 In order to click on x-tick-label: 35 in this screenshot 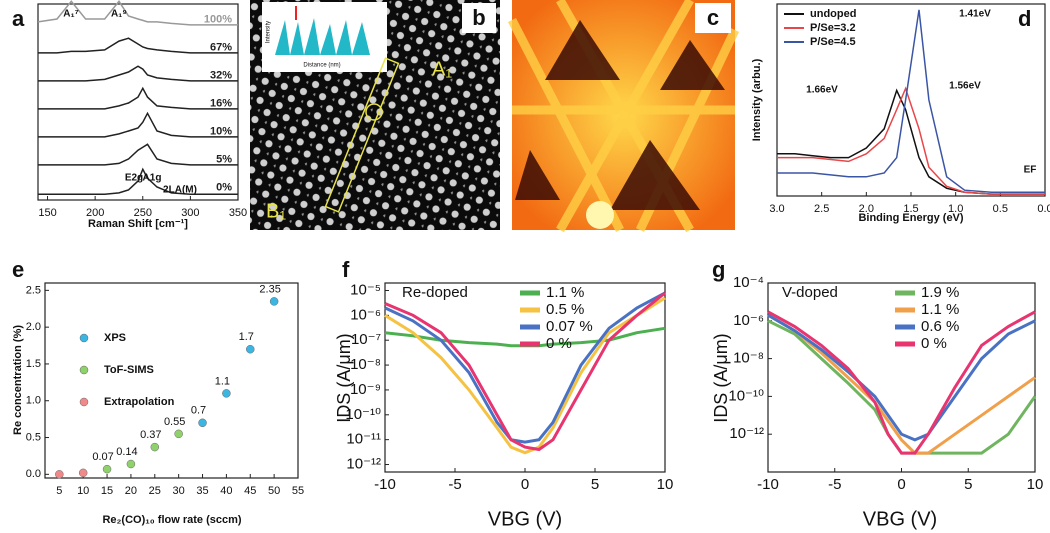, I will do `click(202, 491)`.